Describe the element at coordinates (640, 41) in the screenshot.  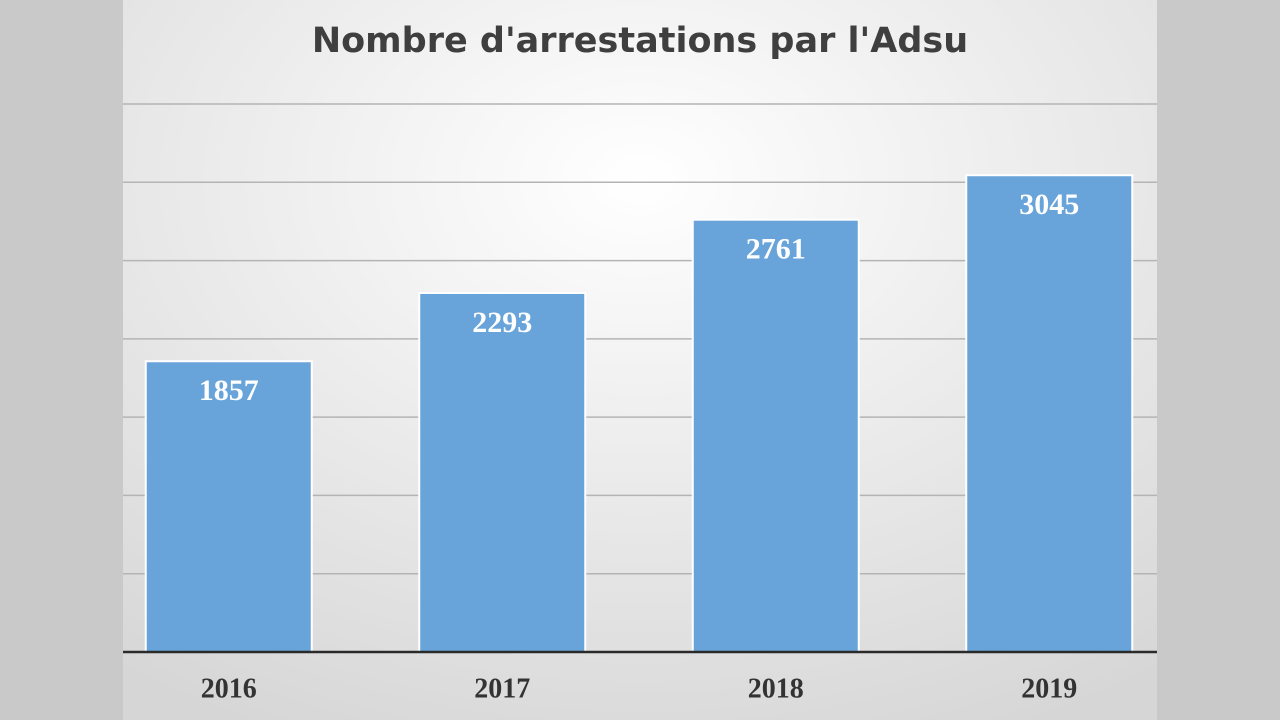
I see `chart-title: Nombre d'arrestations par l'Adsu` at that location.